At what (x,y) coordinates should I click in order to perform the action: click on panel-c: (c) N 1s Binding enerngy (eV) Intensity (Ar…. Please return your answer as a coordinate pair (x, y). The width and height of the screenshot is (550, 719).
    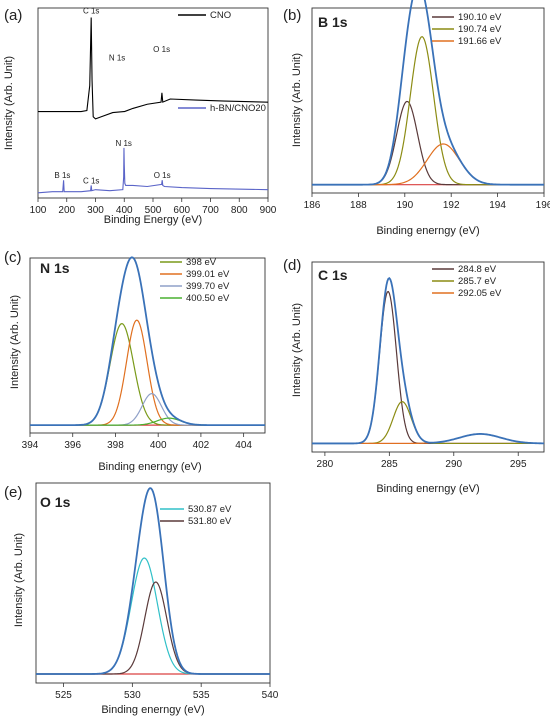
    Looking at the image, I should click on (135, 361).